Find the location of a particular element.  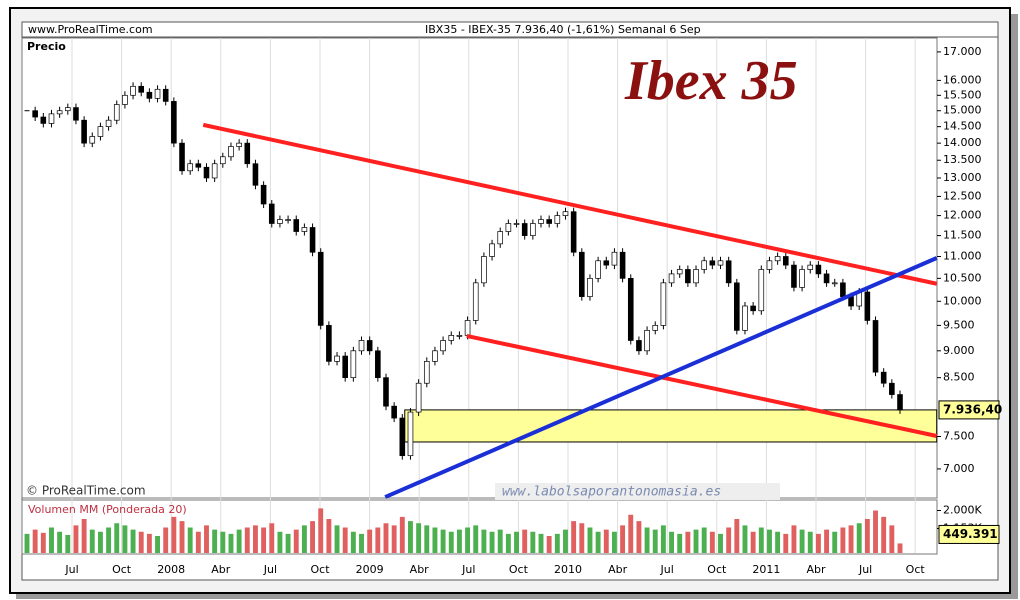

y-tick-label: 11.500 is located at coordinates (962, 235).